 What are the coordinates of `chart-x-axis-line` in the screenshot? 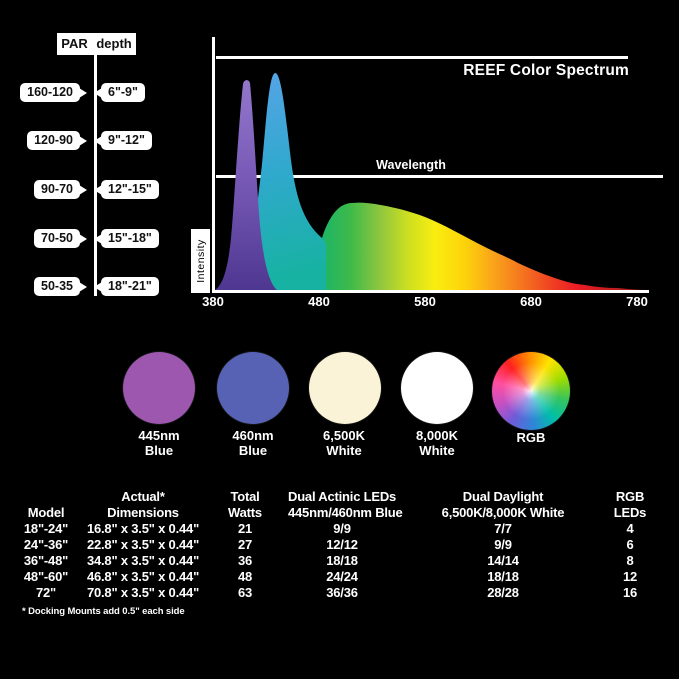 It's located at (430, 291).